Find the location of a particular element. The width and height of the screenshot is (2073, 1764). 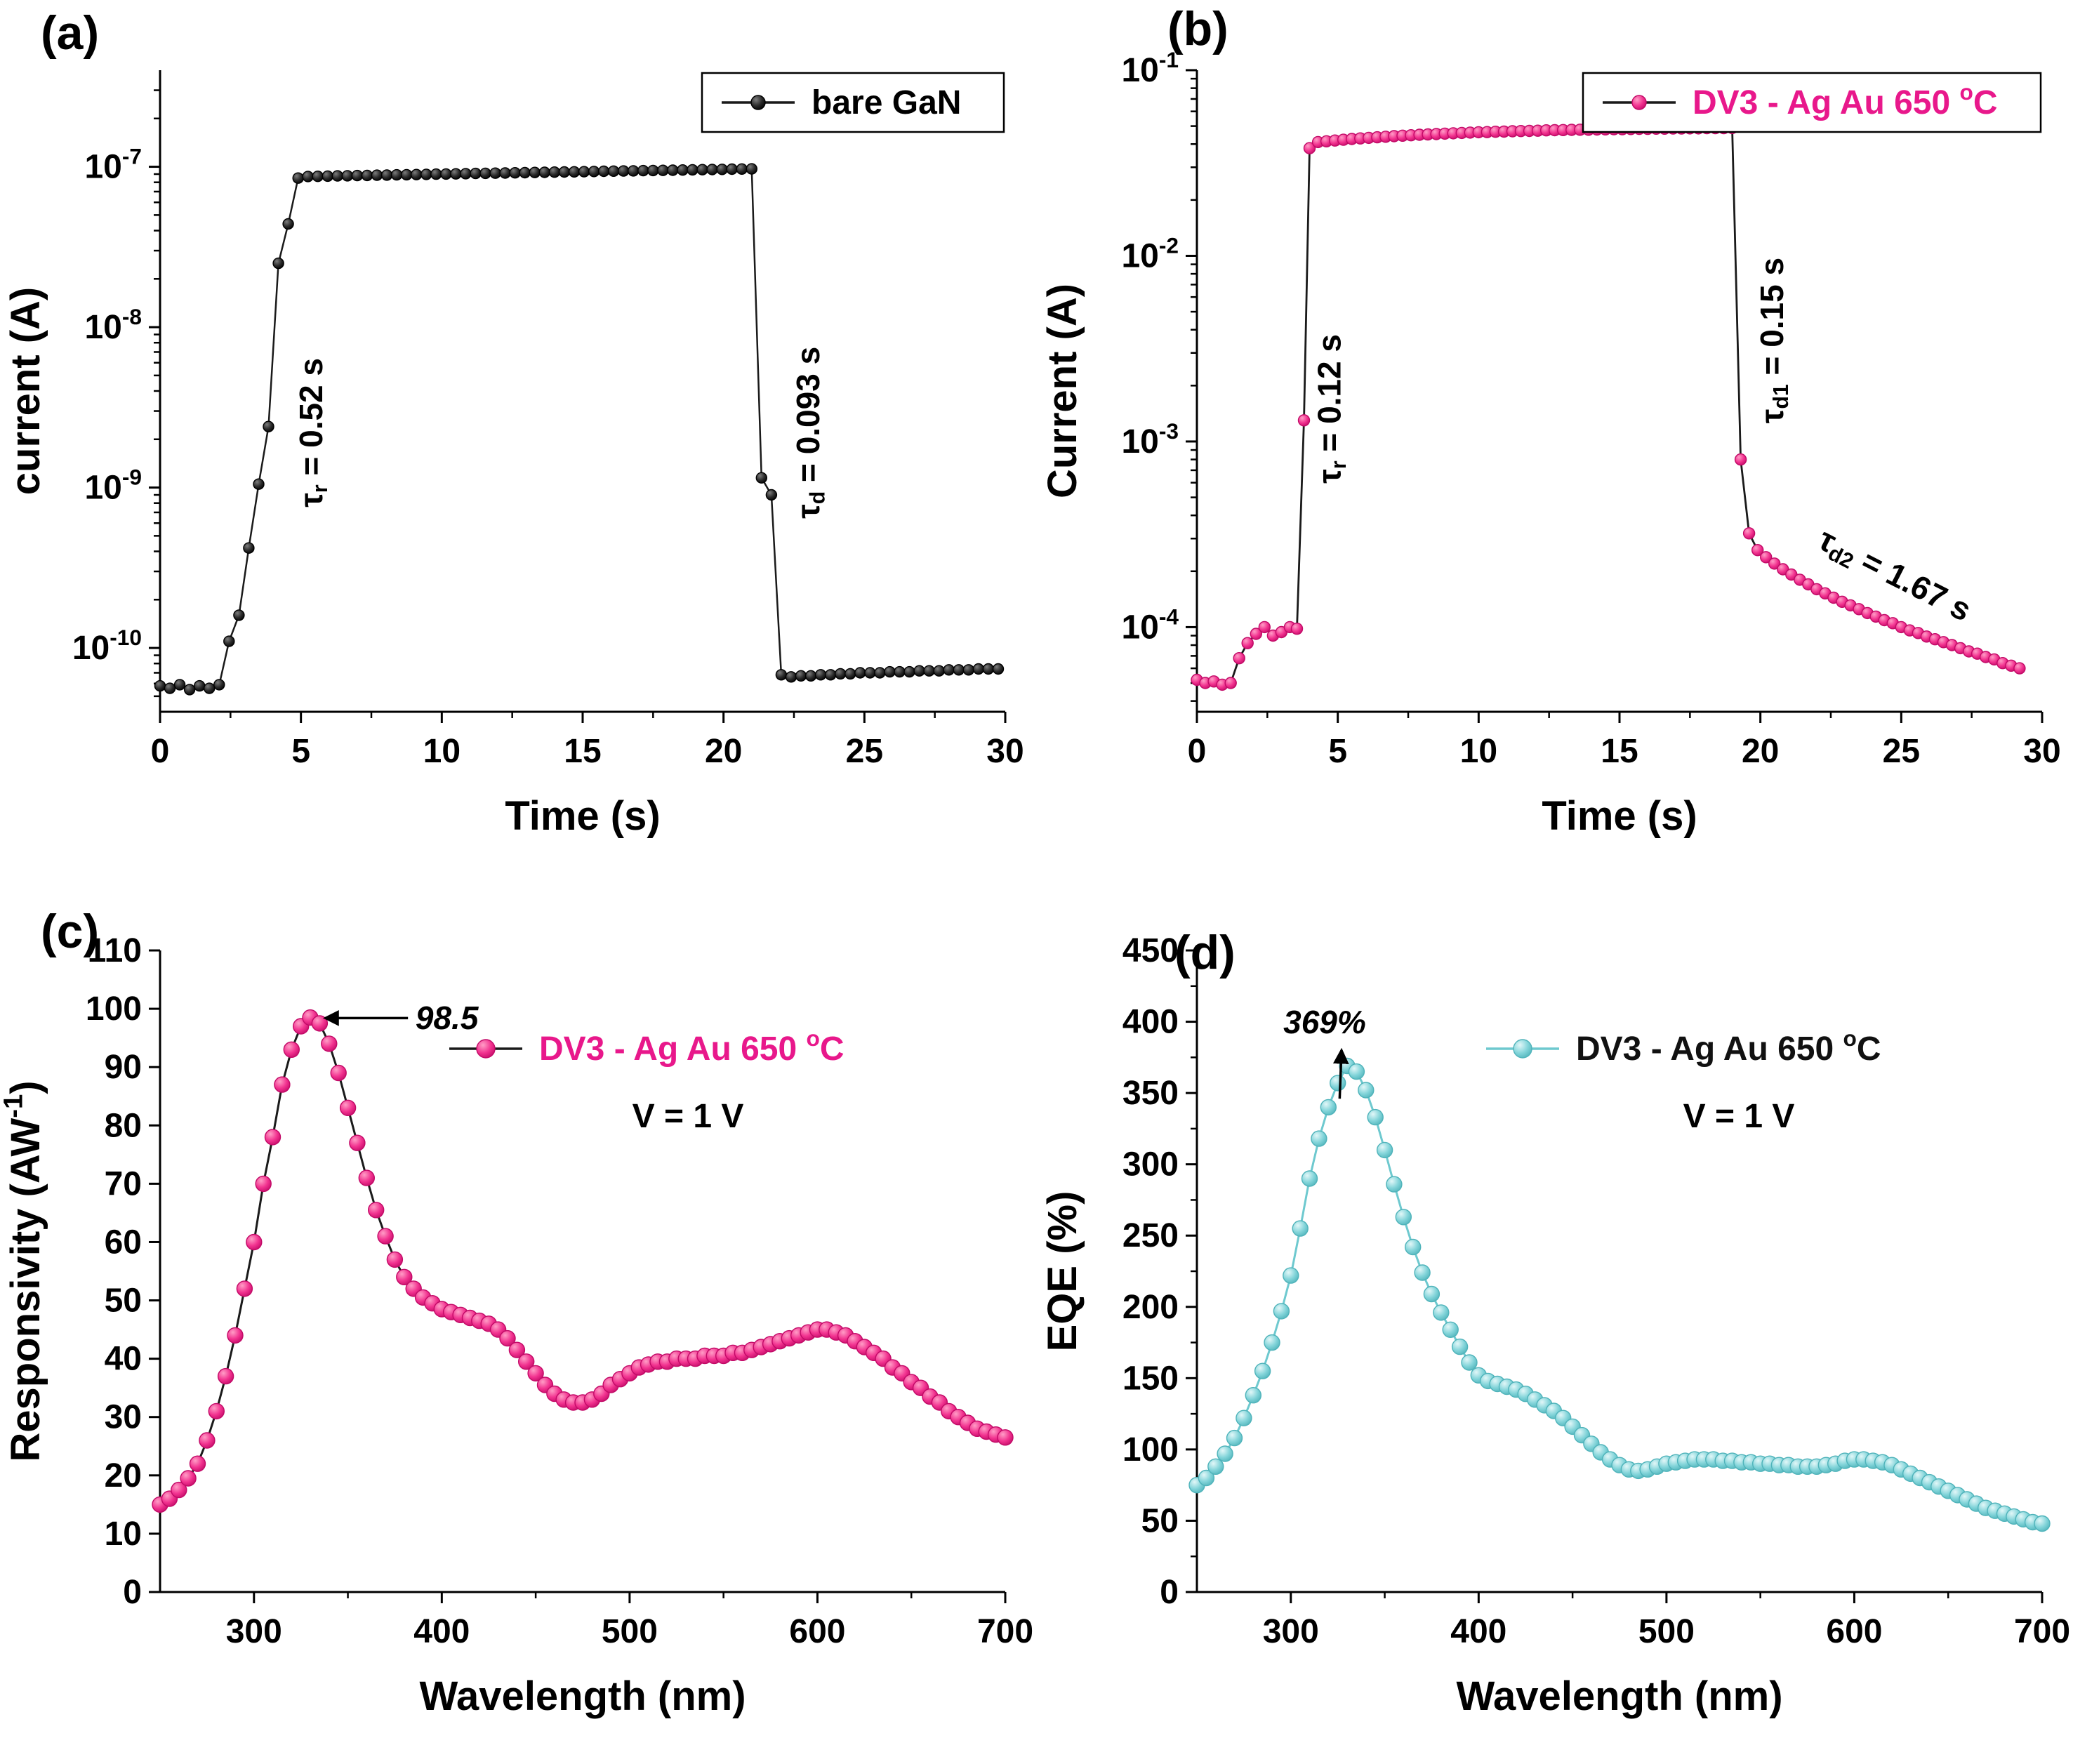

svg-text: 369% is located at coordinates (1324, 1022).